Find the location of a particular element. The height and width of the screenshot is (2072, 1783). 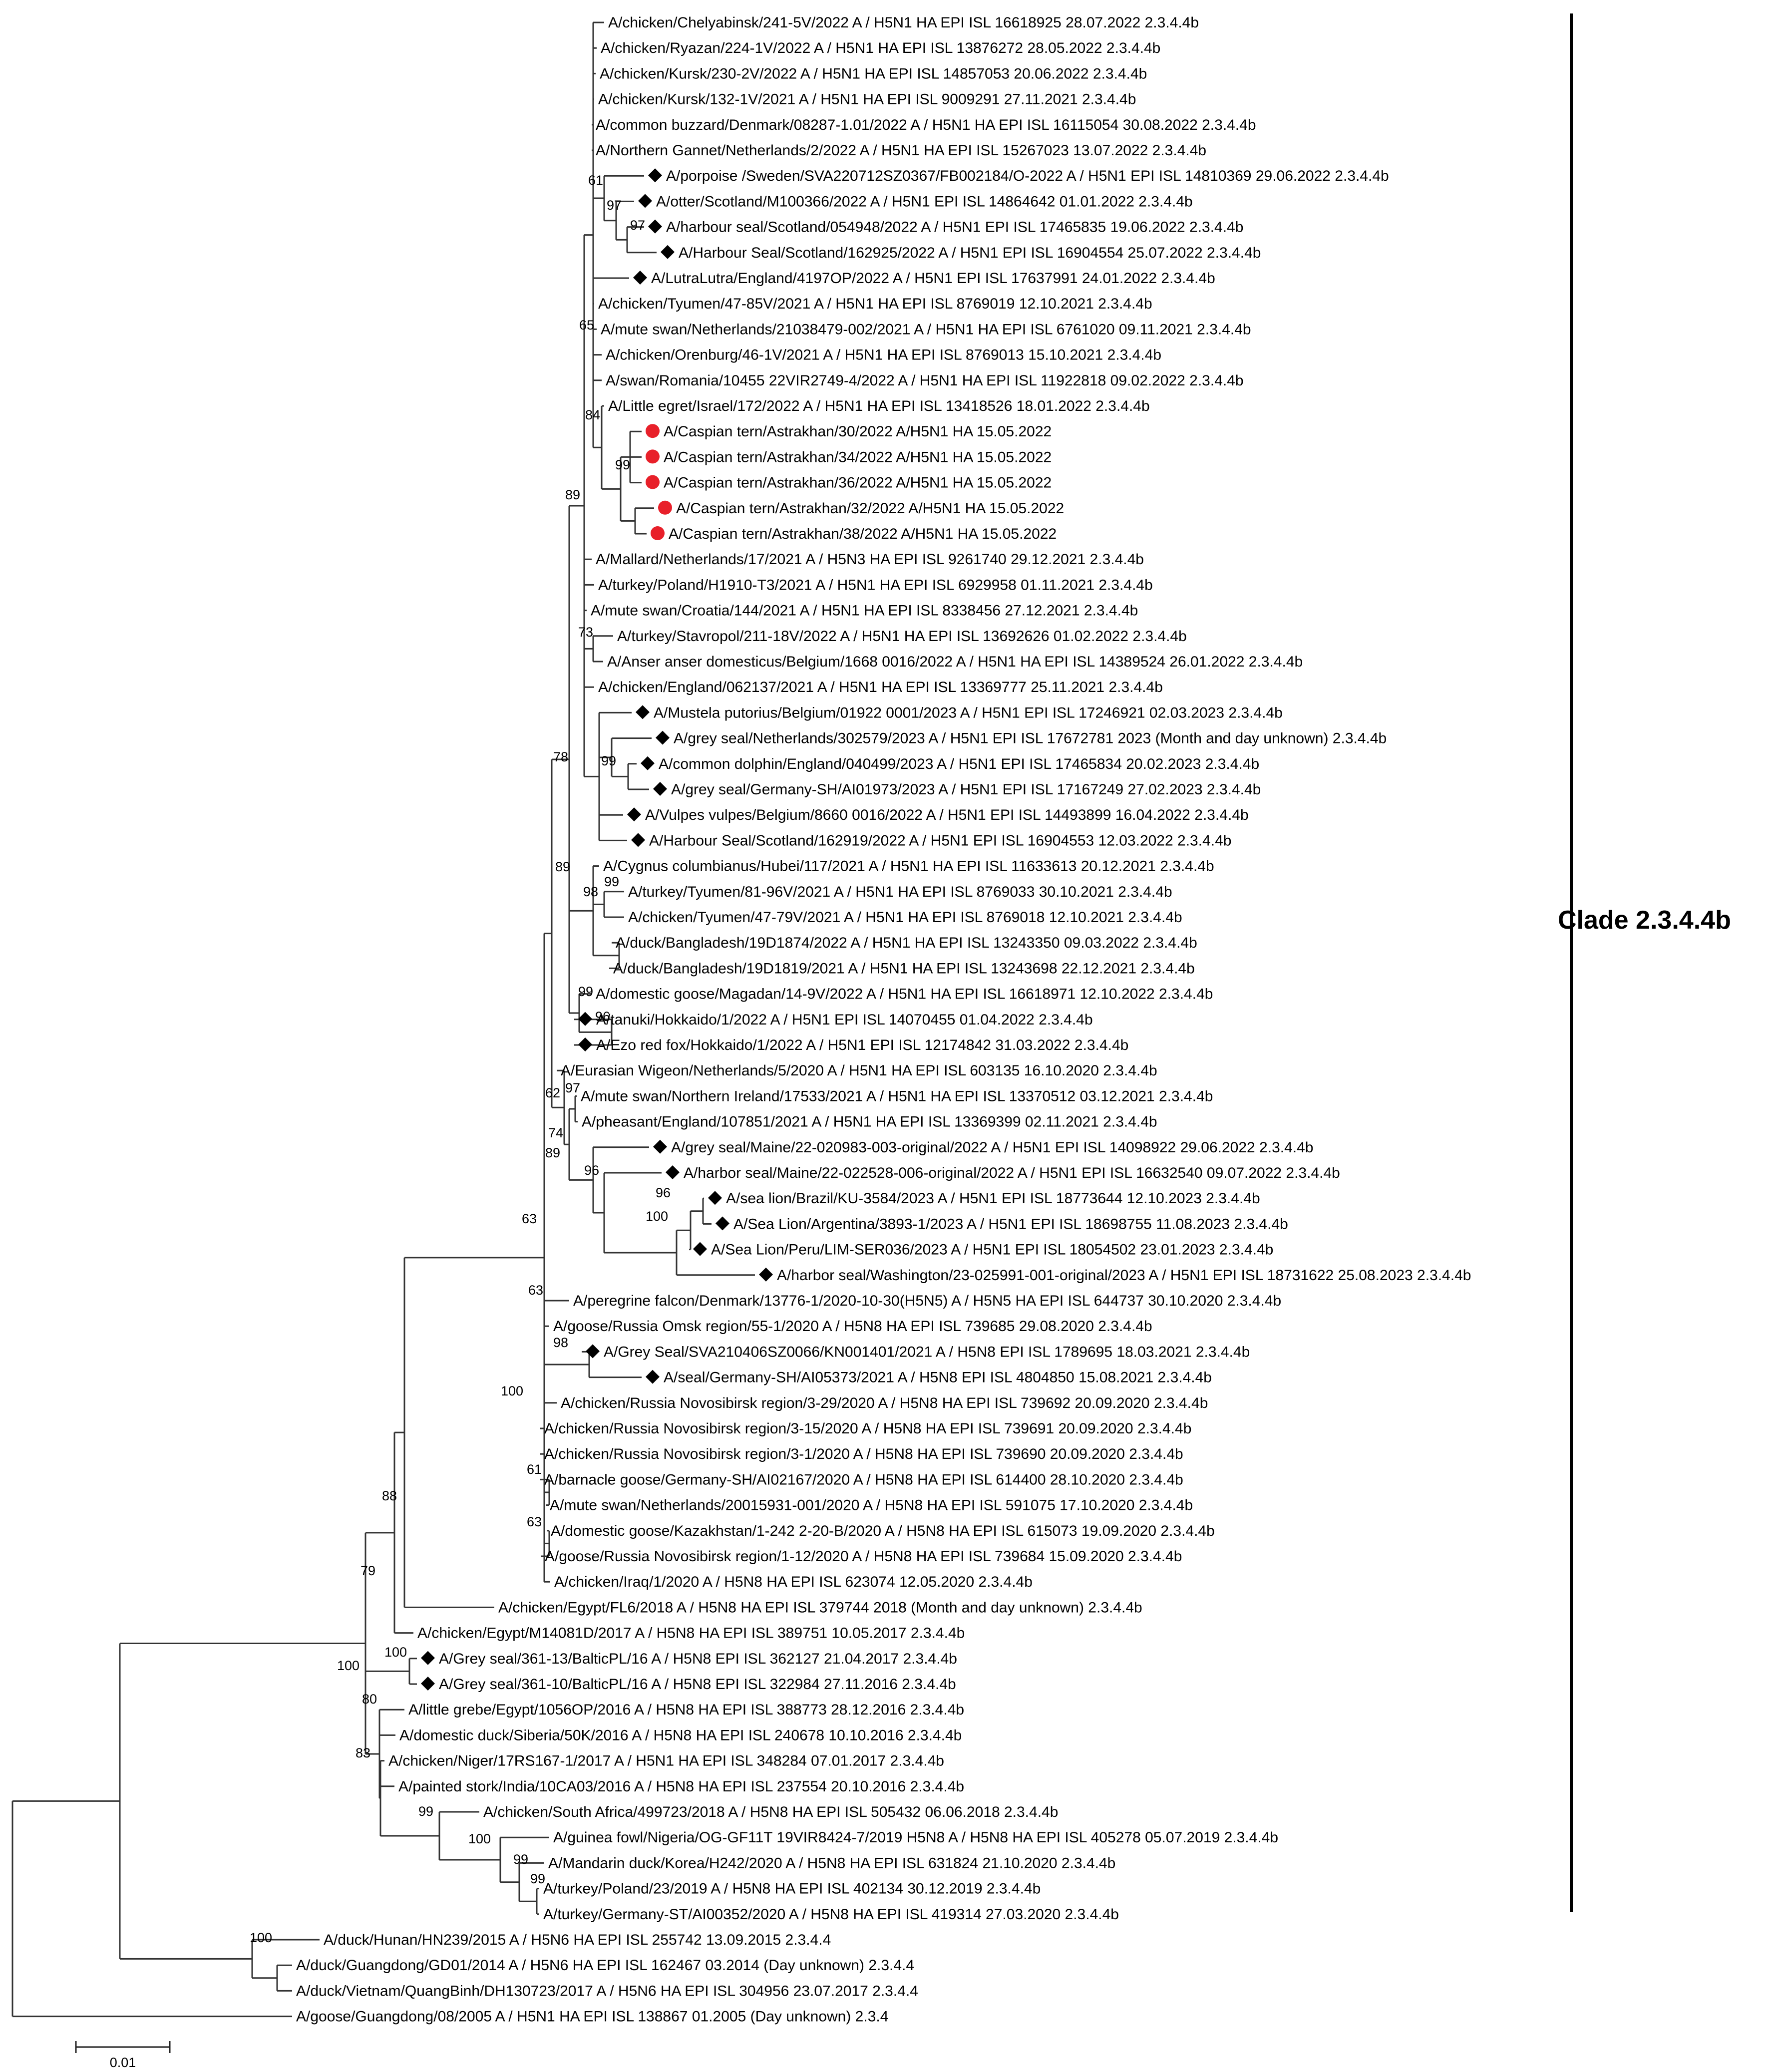

bootstrap-value: 61 is located at coordinates (535, 1469).